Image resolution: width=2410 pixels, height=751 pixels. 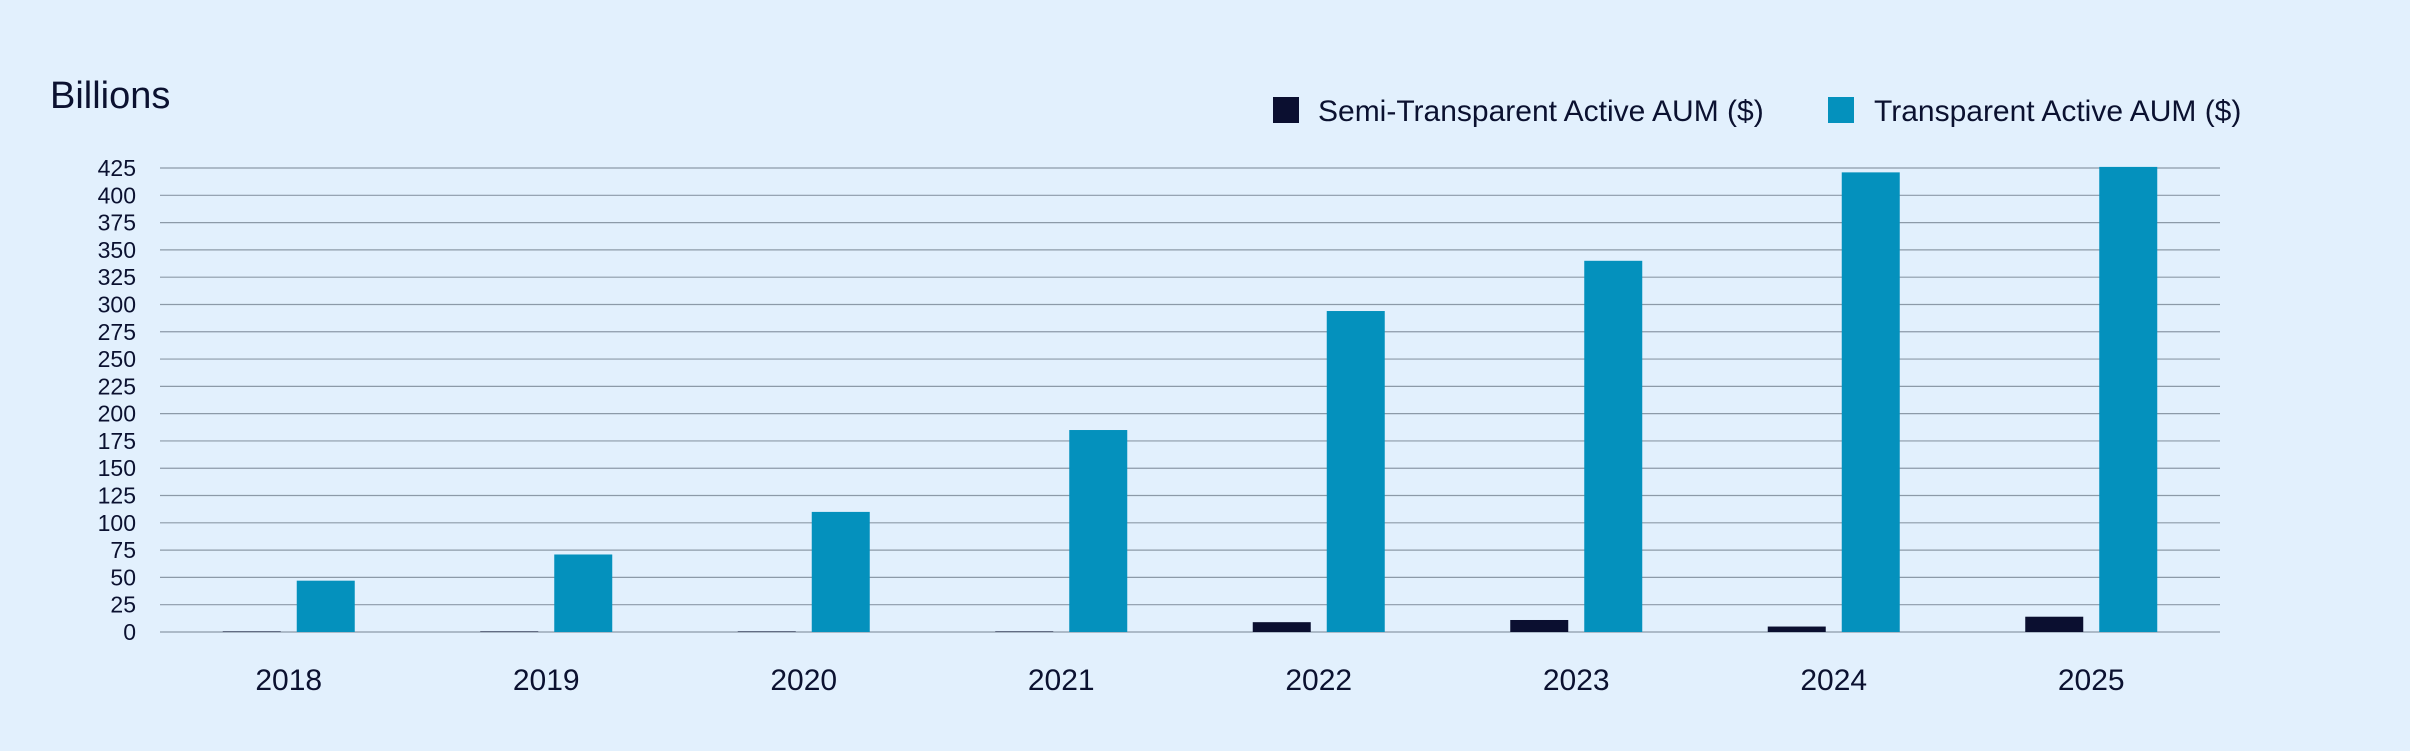 What do you see at coordinates (117, 277) in the screenshot?
I see `y-tick-label: 325` at bounding box center [117, 277].